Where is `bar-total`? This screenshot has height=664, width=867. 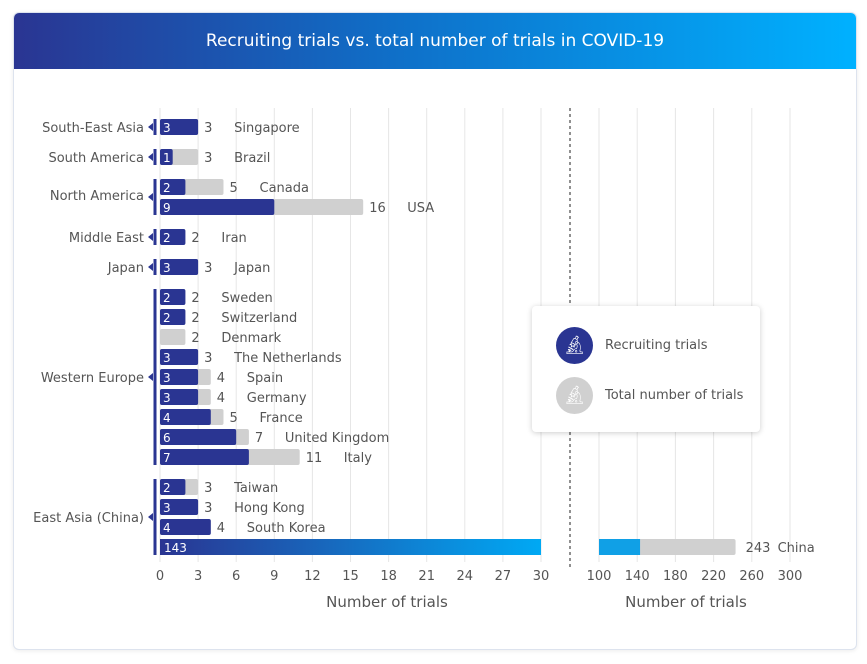
bar-total is located at coordinates (173, 337).